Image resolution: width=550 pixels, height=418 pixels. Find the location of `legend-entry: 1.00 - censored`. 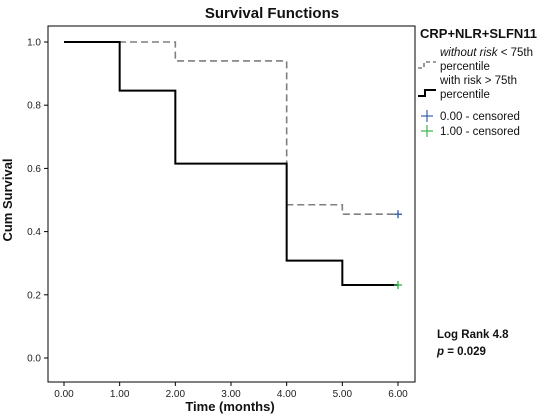

legend-entry: 1.00 - censored is located at coordinates (470, 131).